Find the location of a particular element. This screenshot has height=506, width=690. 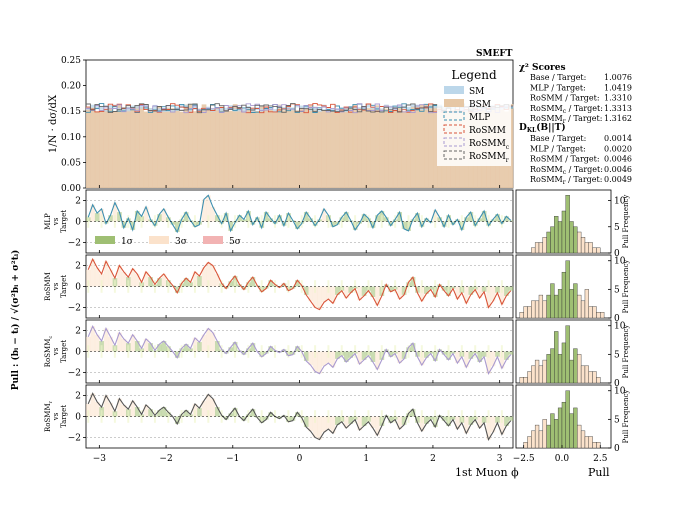

kl-row-label: MLP / Target: is located at coordinates (558, 148).